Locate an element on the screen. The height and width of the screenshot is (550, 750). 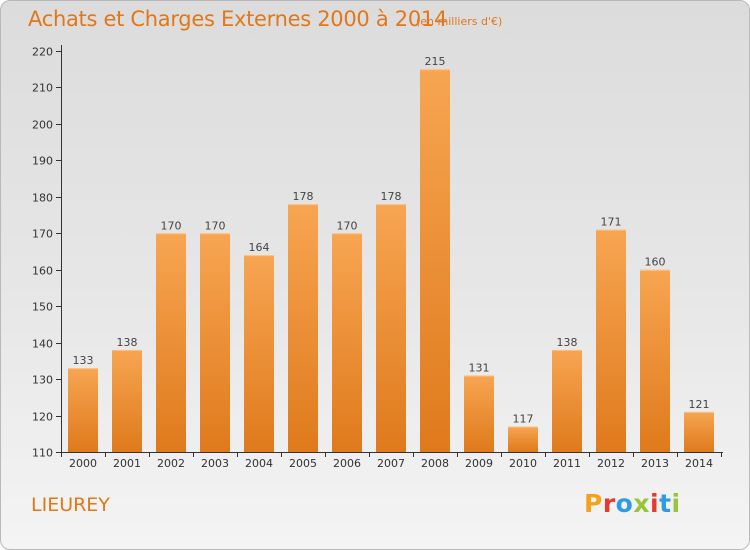
x-tick-label-2006: 2006 is located at coordinates (347, 463).